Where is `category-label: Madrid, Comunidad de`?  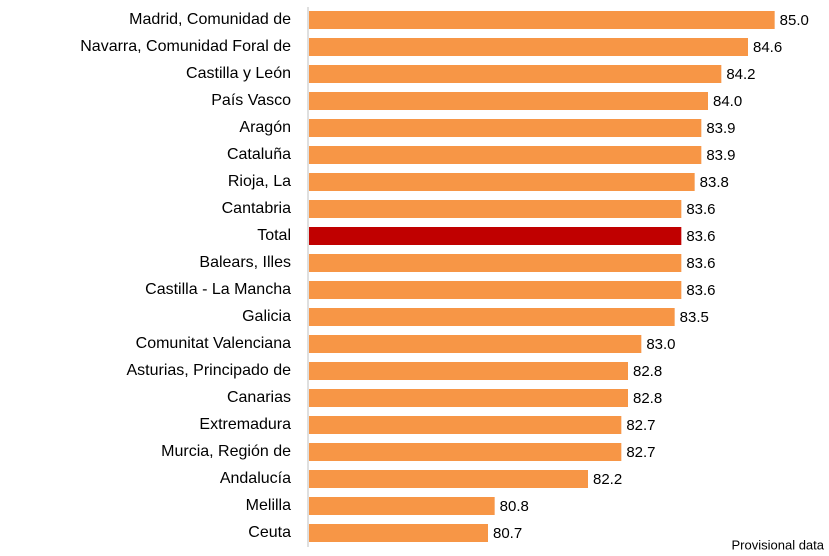 category-label: Madrid, Comunidad de is located at coordinates (210, 19).